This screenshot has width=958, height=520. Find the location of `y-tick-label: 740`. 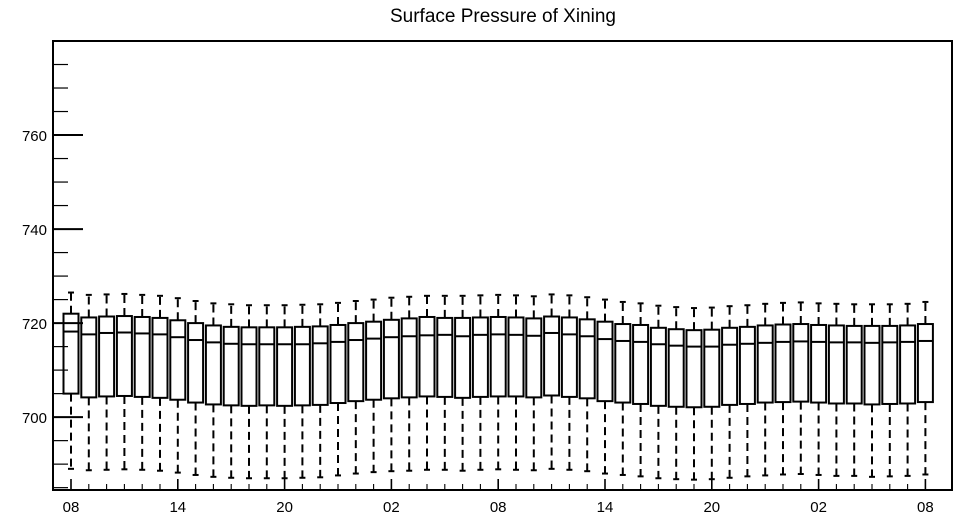

y-tick-label: 740 is located at coordinates (34, 230).